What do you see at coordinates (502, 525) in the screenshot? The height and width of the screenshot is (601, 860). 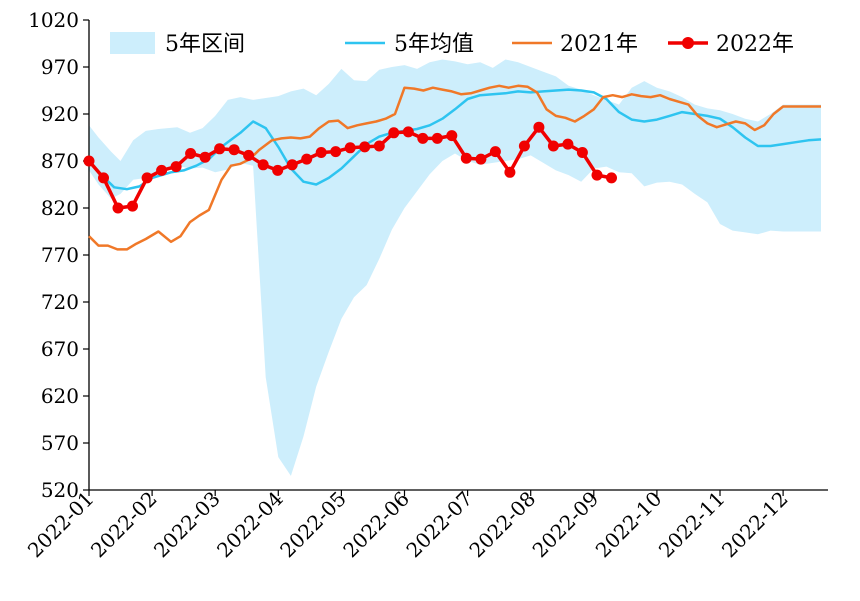 I see `x-tick-label: 2022-08` at bounding box center [502, 525].